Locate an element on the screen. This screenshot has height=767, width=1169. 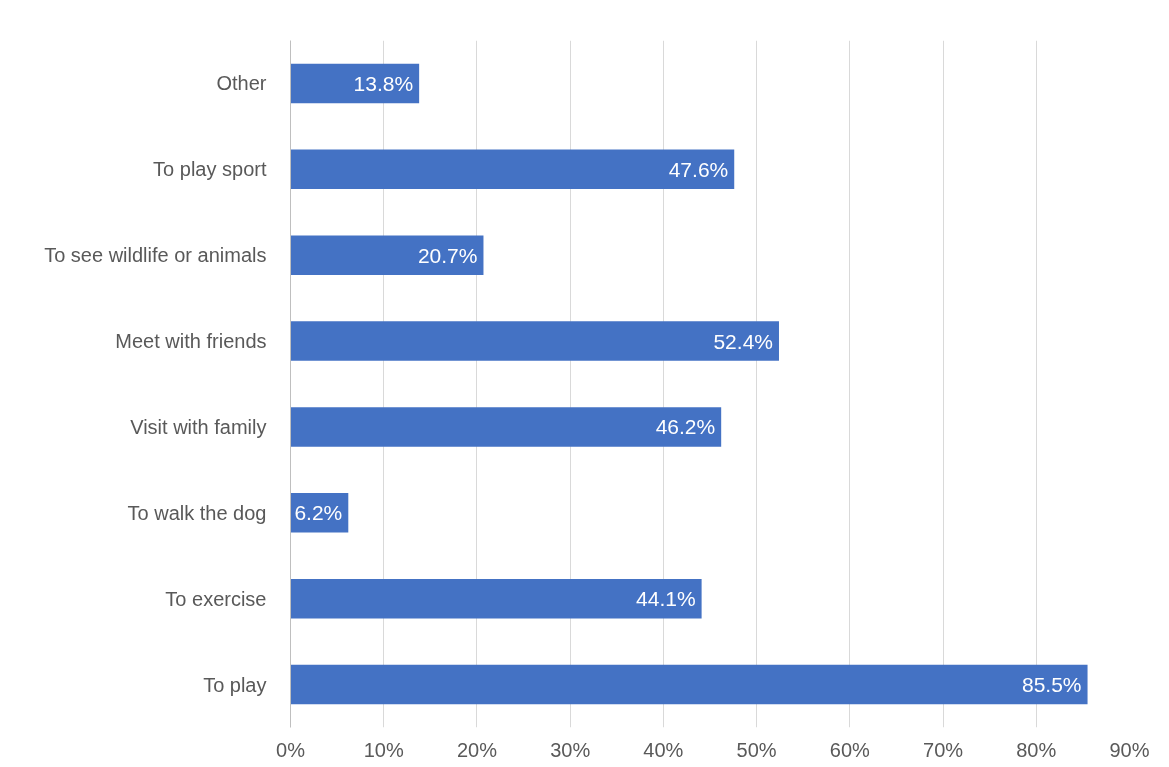
x-tick-label: 40% is located at coordinates (663, 749).